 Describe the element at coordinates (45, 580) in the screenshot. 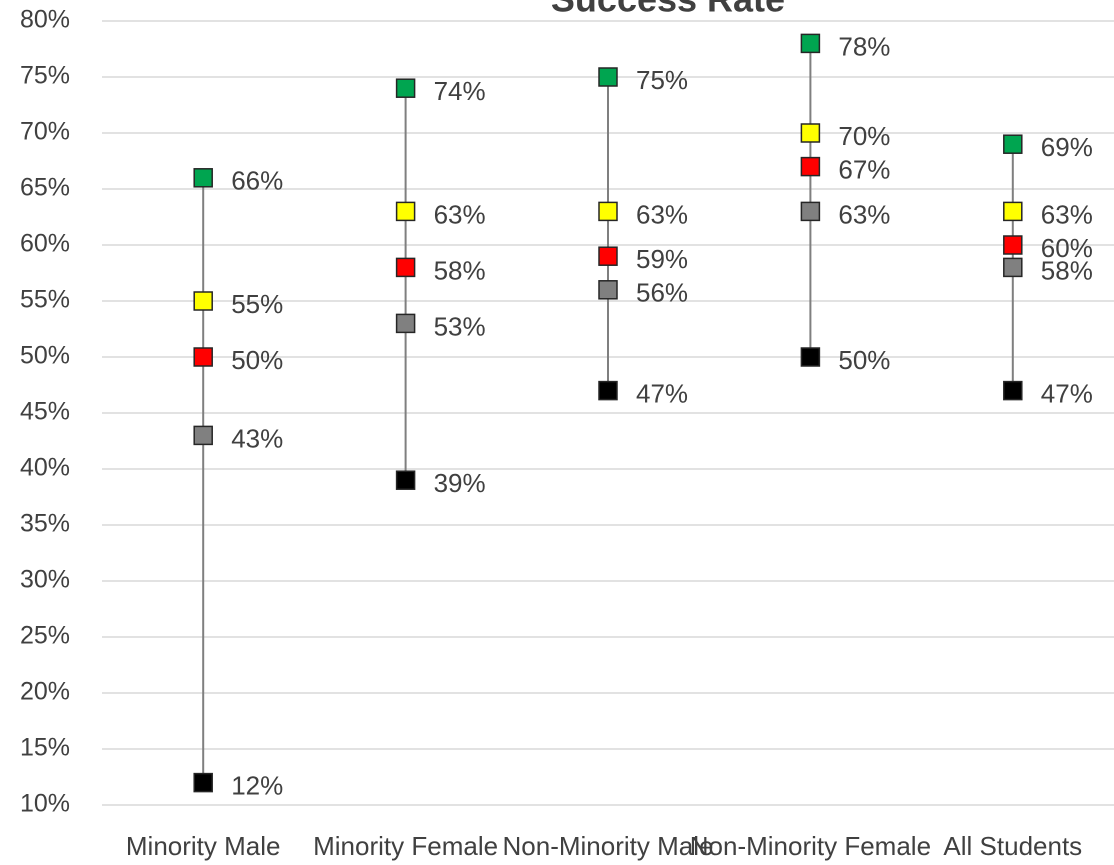

I see `y-tick-label: 30%` at that location.